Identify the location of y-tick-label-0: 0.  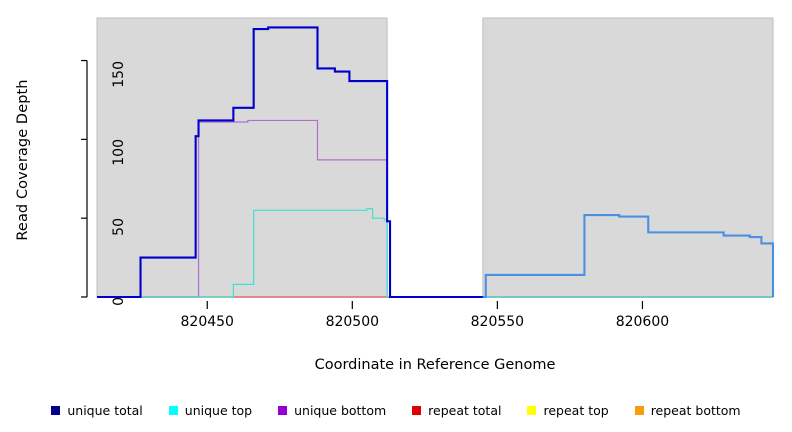
(119, 301).